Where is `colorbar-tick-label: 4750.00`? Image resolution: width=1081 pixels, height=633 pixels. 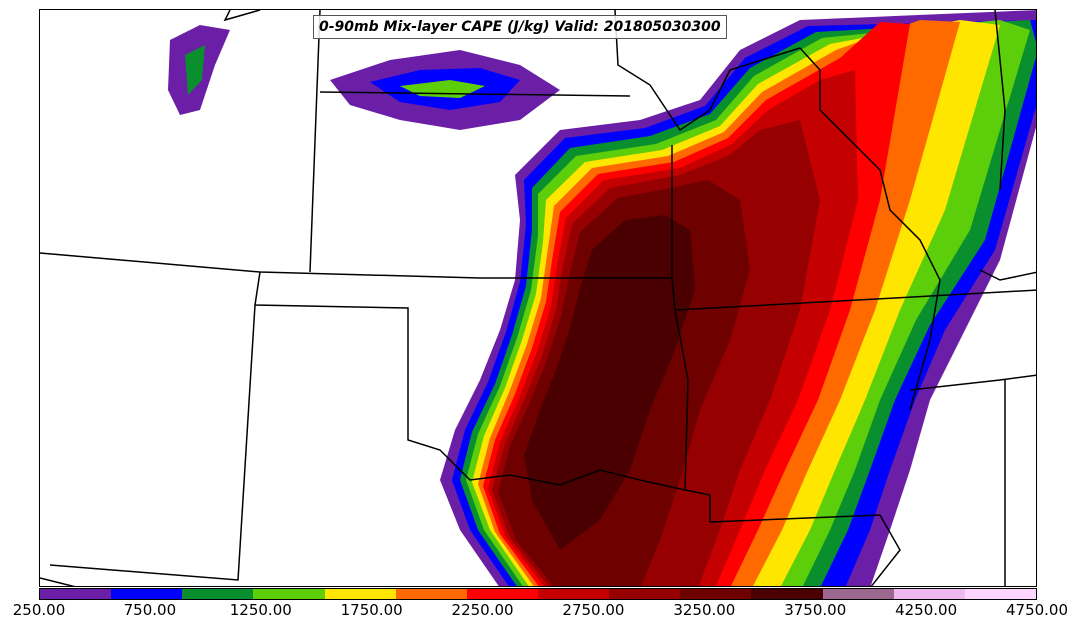 colorbar-tick-label: 4750.00 is located at coordinates (1037, 610).